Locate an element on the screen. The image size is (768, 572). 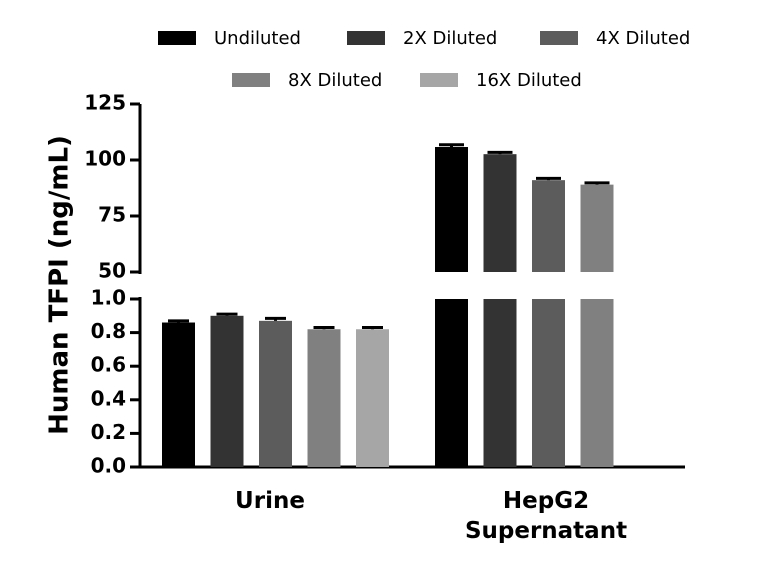
y-tick-label: 0.2 is located at coordinates (108, 432).